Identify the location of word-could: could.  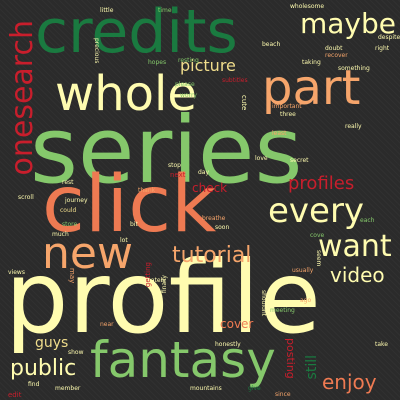
(68, 210).